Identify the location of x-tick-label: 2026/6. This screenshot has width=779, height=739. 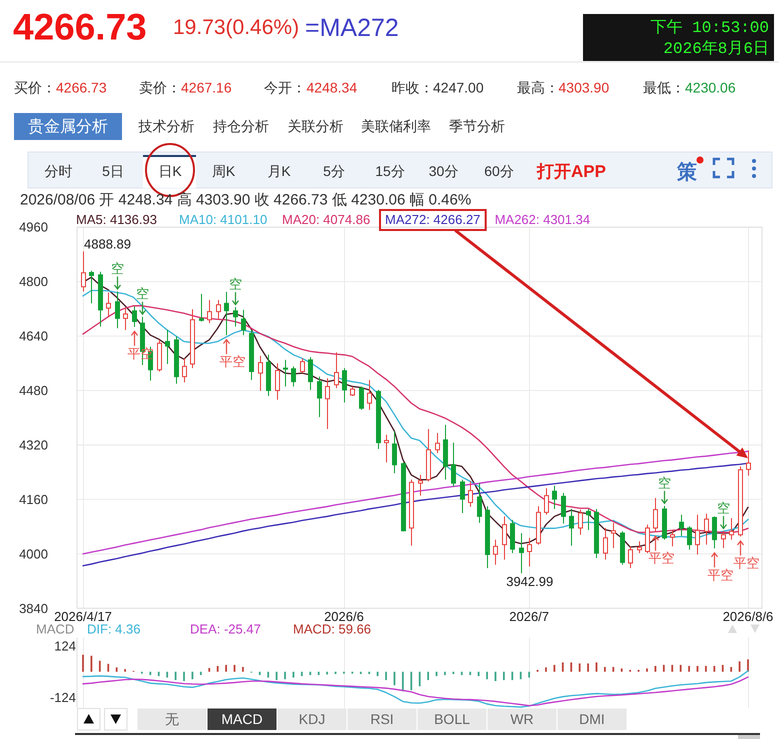
(344, 616).